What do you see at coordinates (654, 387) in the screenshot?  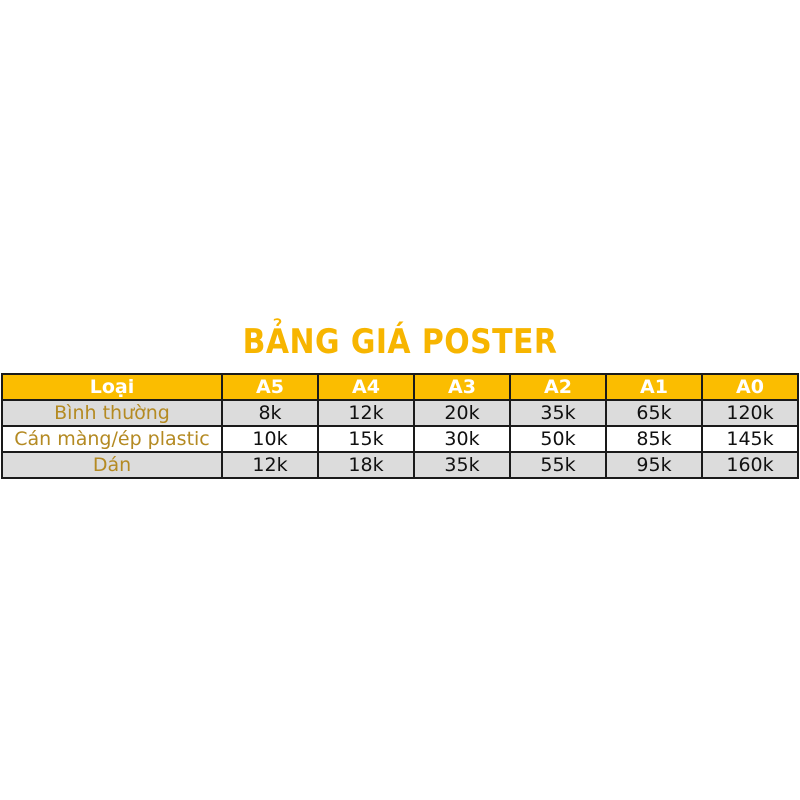 I see `header-a1: A1` at bounding box center [654, 387].